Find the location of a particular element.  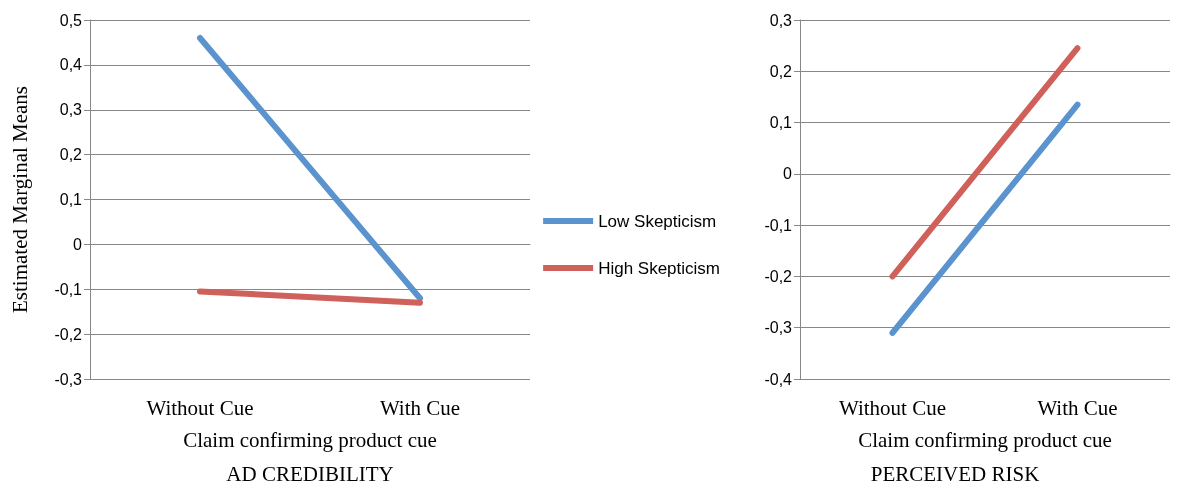

text: PERCEIVED RISK is located at coordinates (955, 473).